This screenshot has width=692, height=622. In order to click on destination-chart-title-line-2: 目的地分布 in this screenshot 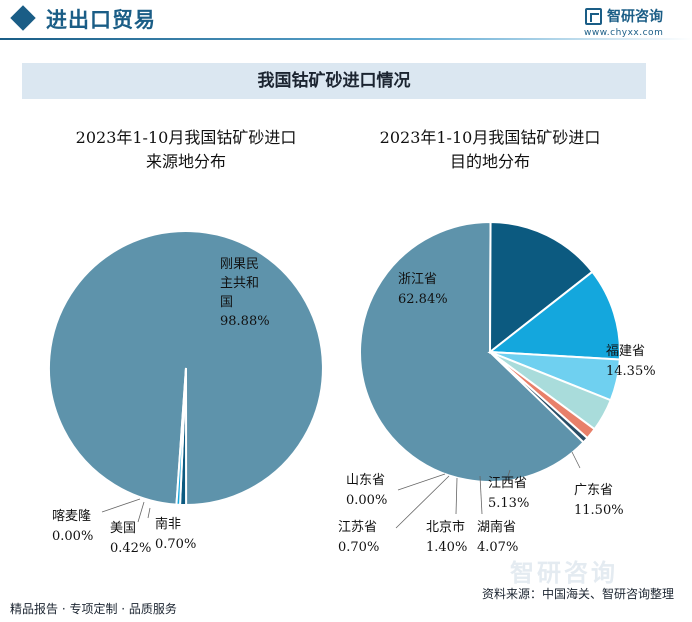, I will do `click(489, 161)`.